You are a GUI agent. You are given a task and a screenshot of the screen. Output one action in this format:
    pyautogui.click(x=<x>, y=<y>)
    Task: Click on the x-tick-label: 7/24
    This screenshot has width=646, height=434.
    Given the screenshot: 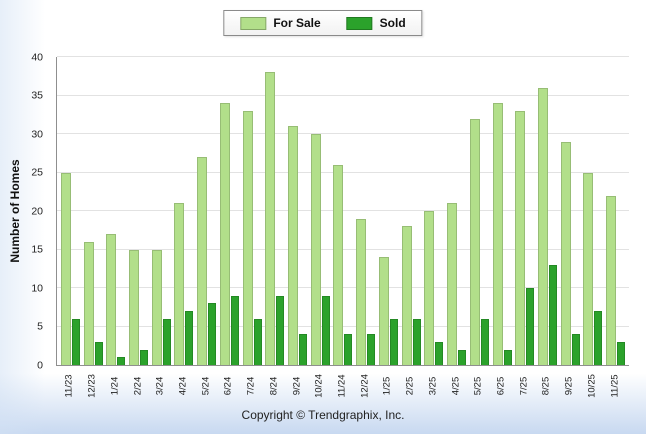 What is the action you would take?
    pyautogui.click(x=251, y=386)
    